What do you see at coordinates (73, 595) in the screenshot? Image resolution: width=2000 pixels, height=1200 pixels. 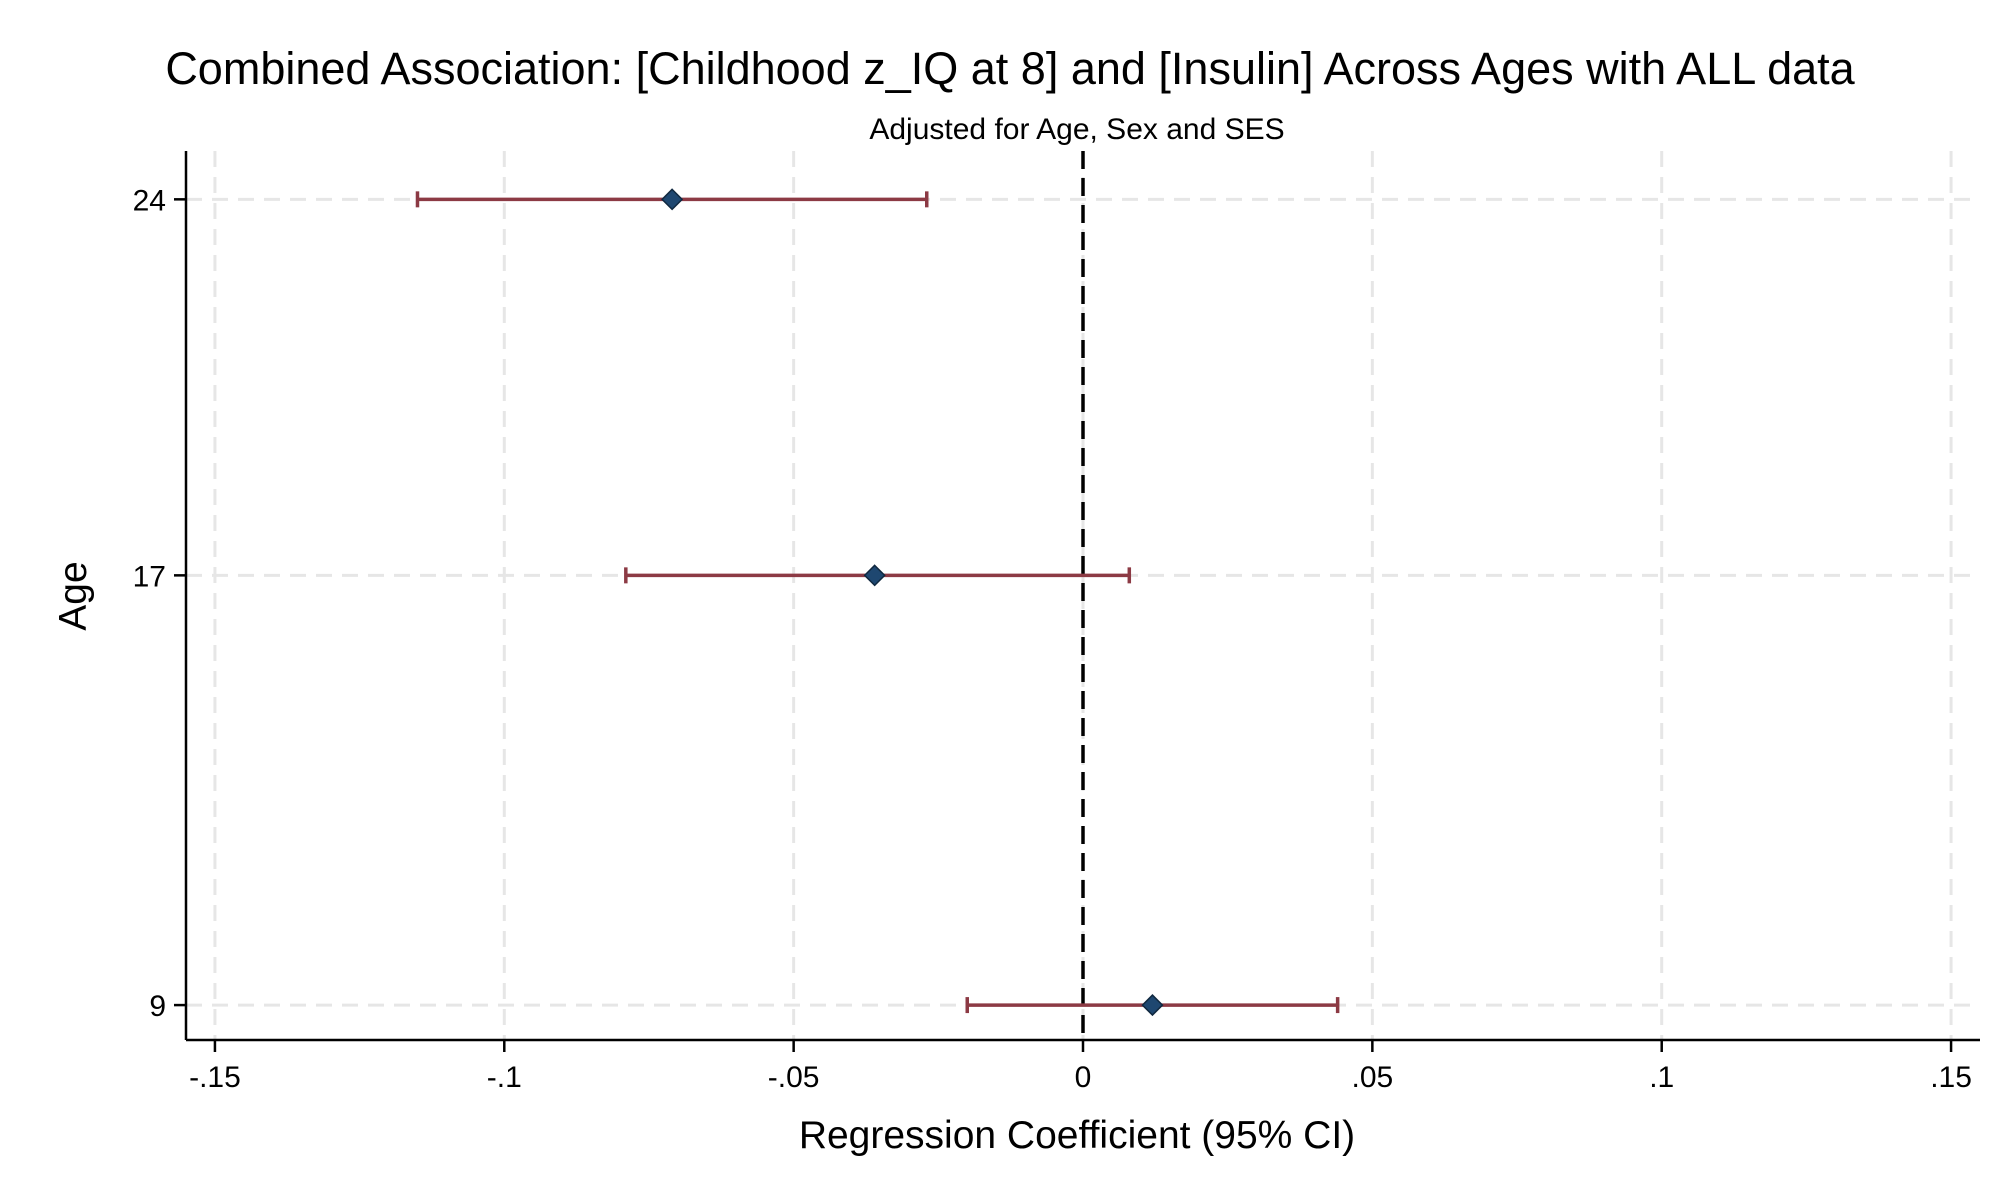 I see `y-axis-title: Age` at bounding box center [73, 595].